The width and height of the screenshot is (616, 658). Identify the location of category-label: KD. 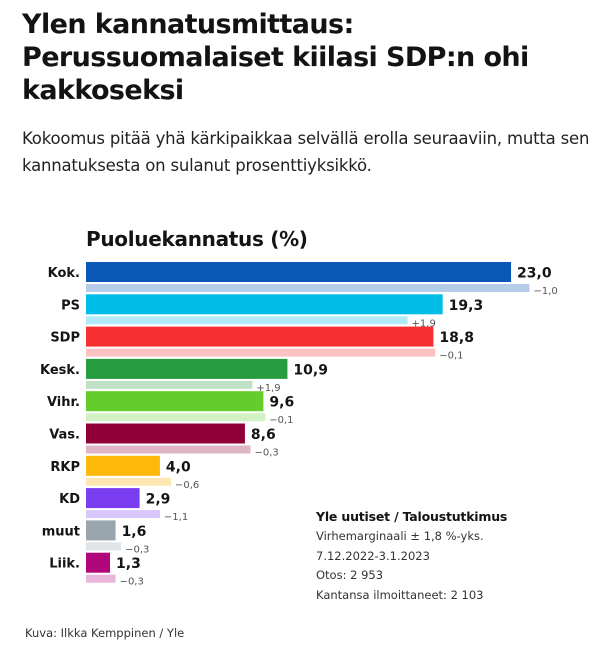
(69, 499).